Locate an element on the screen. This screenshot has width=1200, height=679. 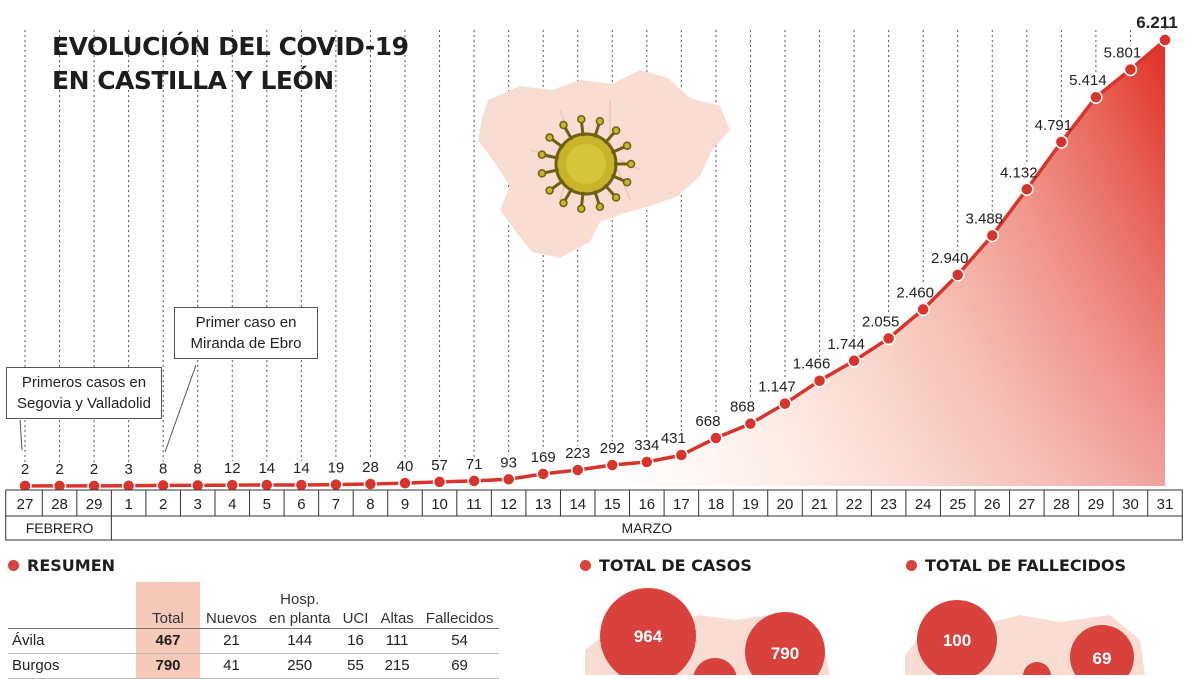
day-tick-label: 31 is located at coordinates (1165, 504).